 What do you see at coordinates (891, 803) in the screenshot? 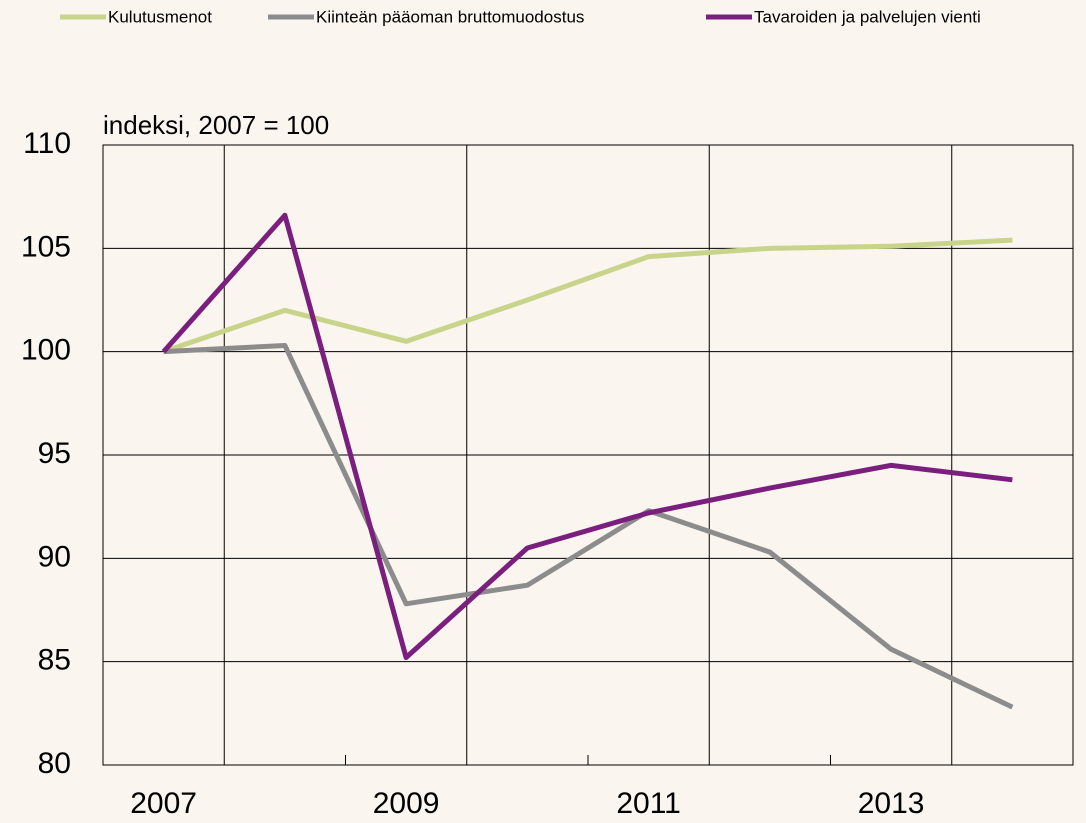
I see `x-tick-label: 2013` at bounding box center [891, 803].